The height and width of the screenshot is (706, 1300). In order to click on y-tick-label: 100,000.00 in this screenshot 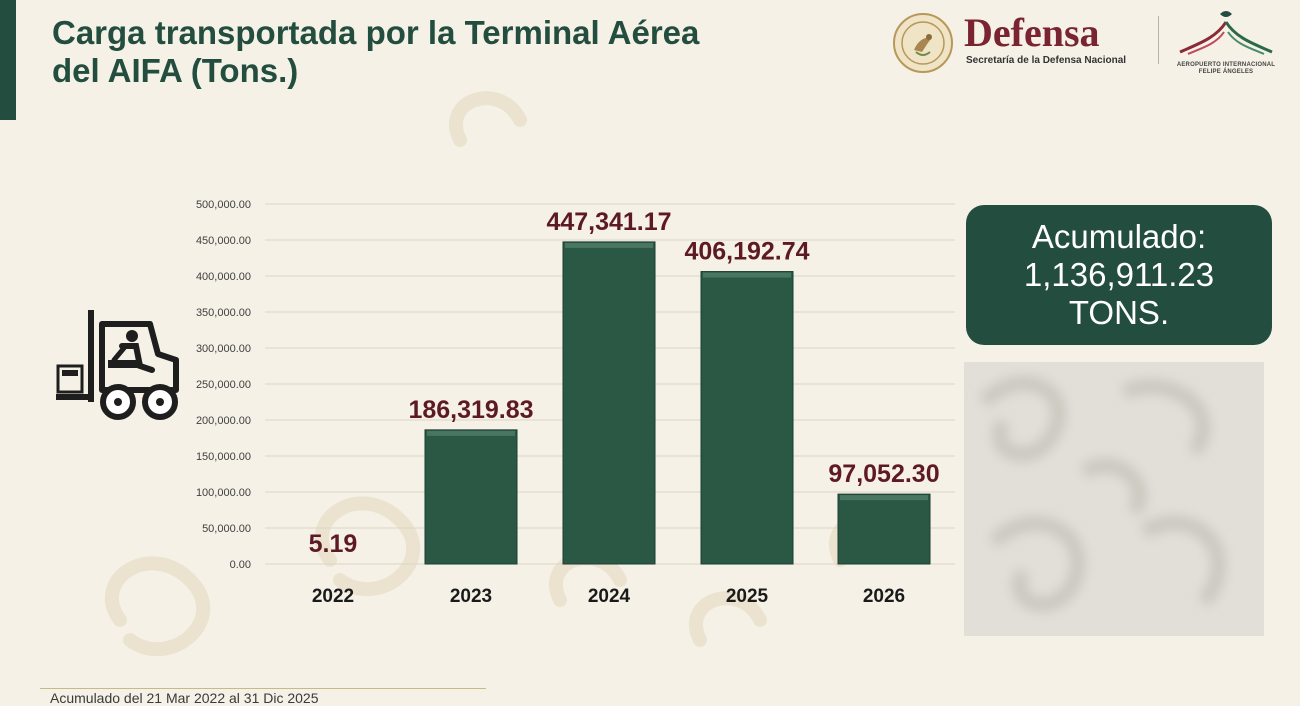, I will do `click(223, 493)`.